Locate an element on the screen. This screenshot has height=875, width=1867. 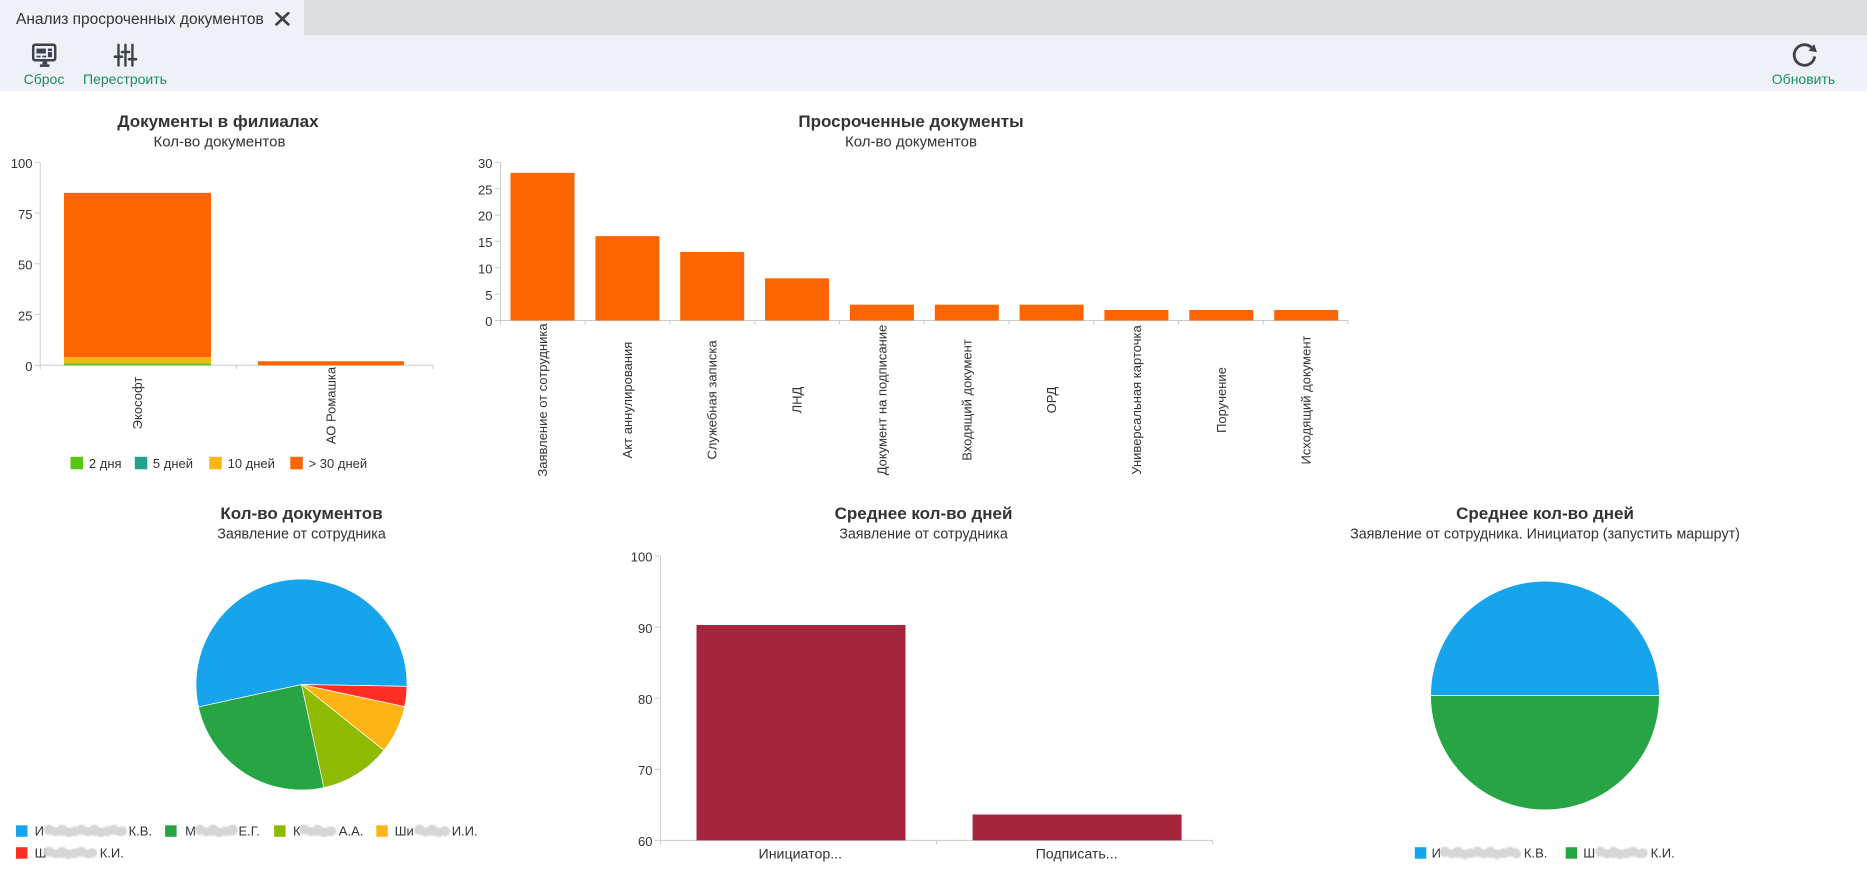
svg-text: И.И. is located at coordinates (465, 831).